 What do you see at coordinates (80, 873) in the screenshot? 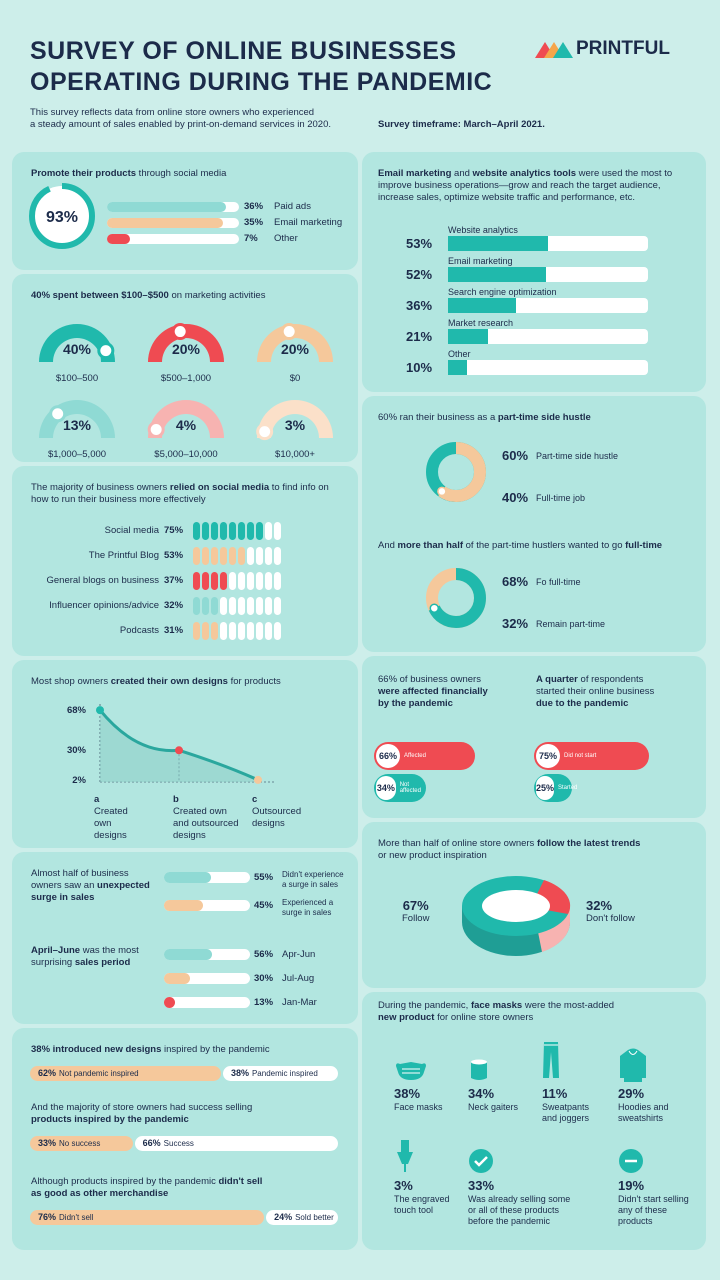
I see `surge-q1-line1: Almost half of business` at bounding box center [80, 873].